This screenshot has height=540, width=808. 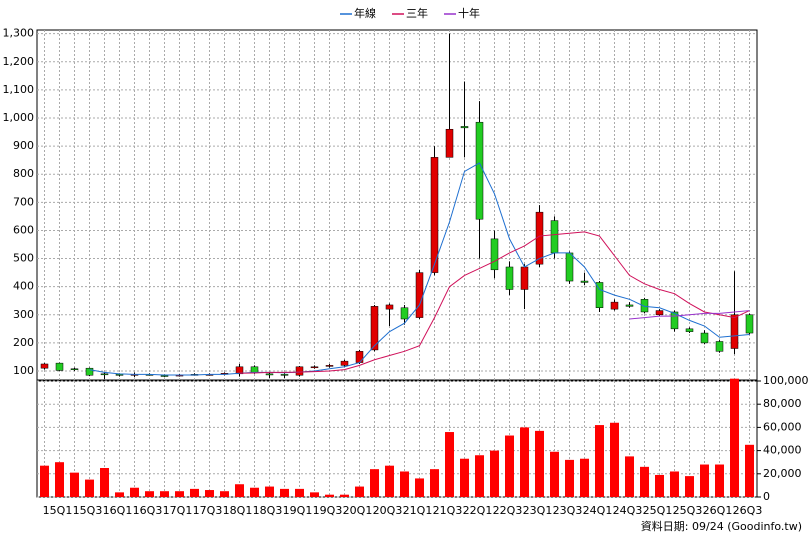 I want to click on y-tick-label: 1,000, so click(x=19, y=117).